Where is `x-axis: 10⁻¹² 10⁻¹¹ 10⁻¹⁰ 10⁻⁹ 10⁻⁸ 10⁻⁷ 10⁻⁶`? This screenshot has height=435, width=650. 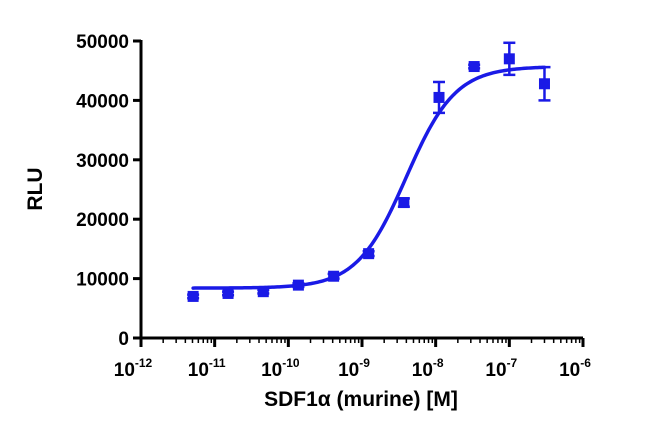 x-axis: 10⁻¹² 10⁻¹¹ 10⁻¹⁰ 10⁻⁹ 10⁻⁸ 10⁻⁷ 10⁻⁶ is located at coordinates (352, 358).